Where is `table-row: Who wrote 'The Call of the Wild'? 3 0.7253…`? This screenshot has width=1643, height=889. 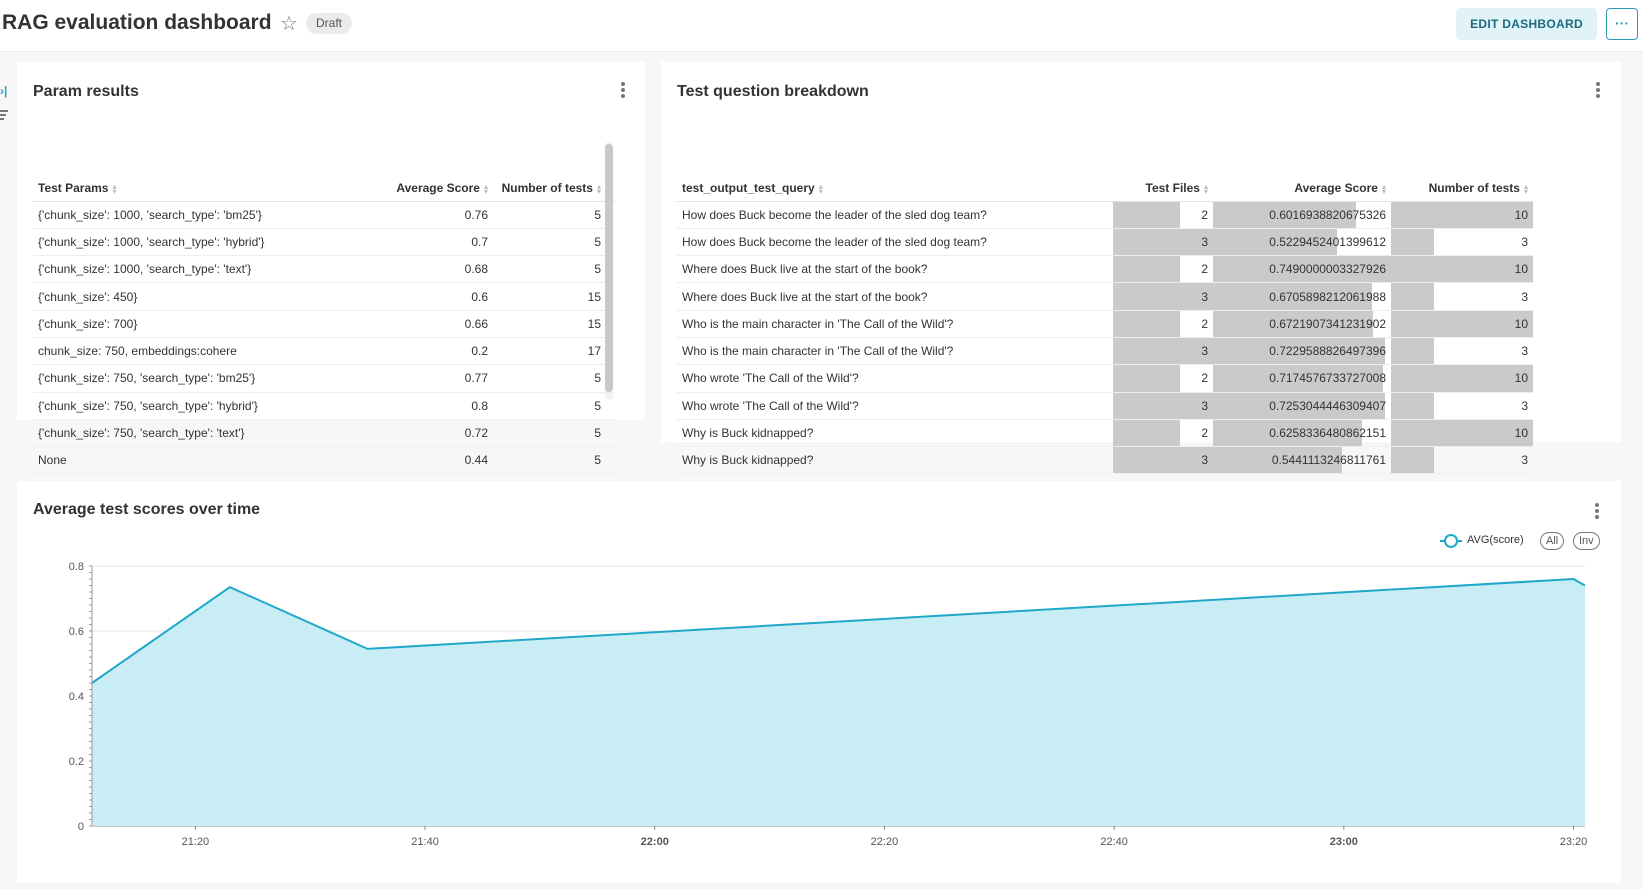
table-row: Who wrote 'The Call of the Wild'? 3 0.7253… is located at coordinates (1105, 406).